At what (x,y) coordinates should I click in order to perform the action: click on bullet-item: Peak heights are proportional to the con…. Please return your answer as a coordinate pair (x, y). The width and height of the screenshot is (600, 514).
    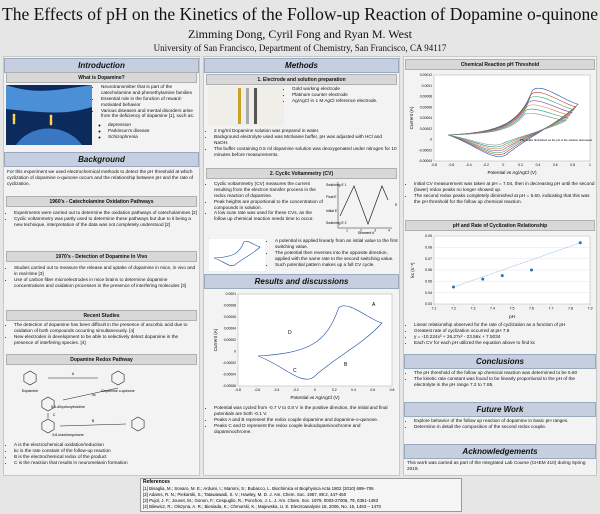
    Looking at the image, I should click on (269, 205).